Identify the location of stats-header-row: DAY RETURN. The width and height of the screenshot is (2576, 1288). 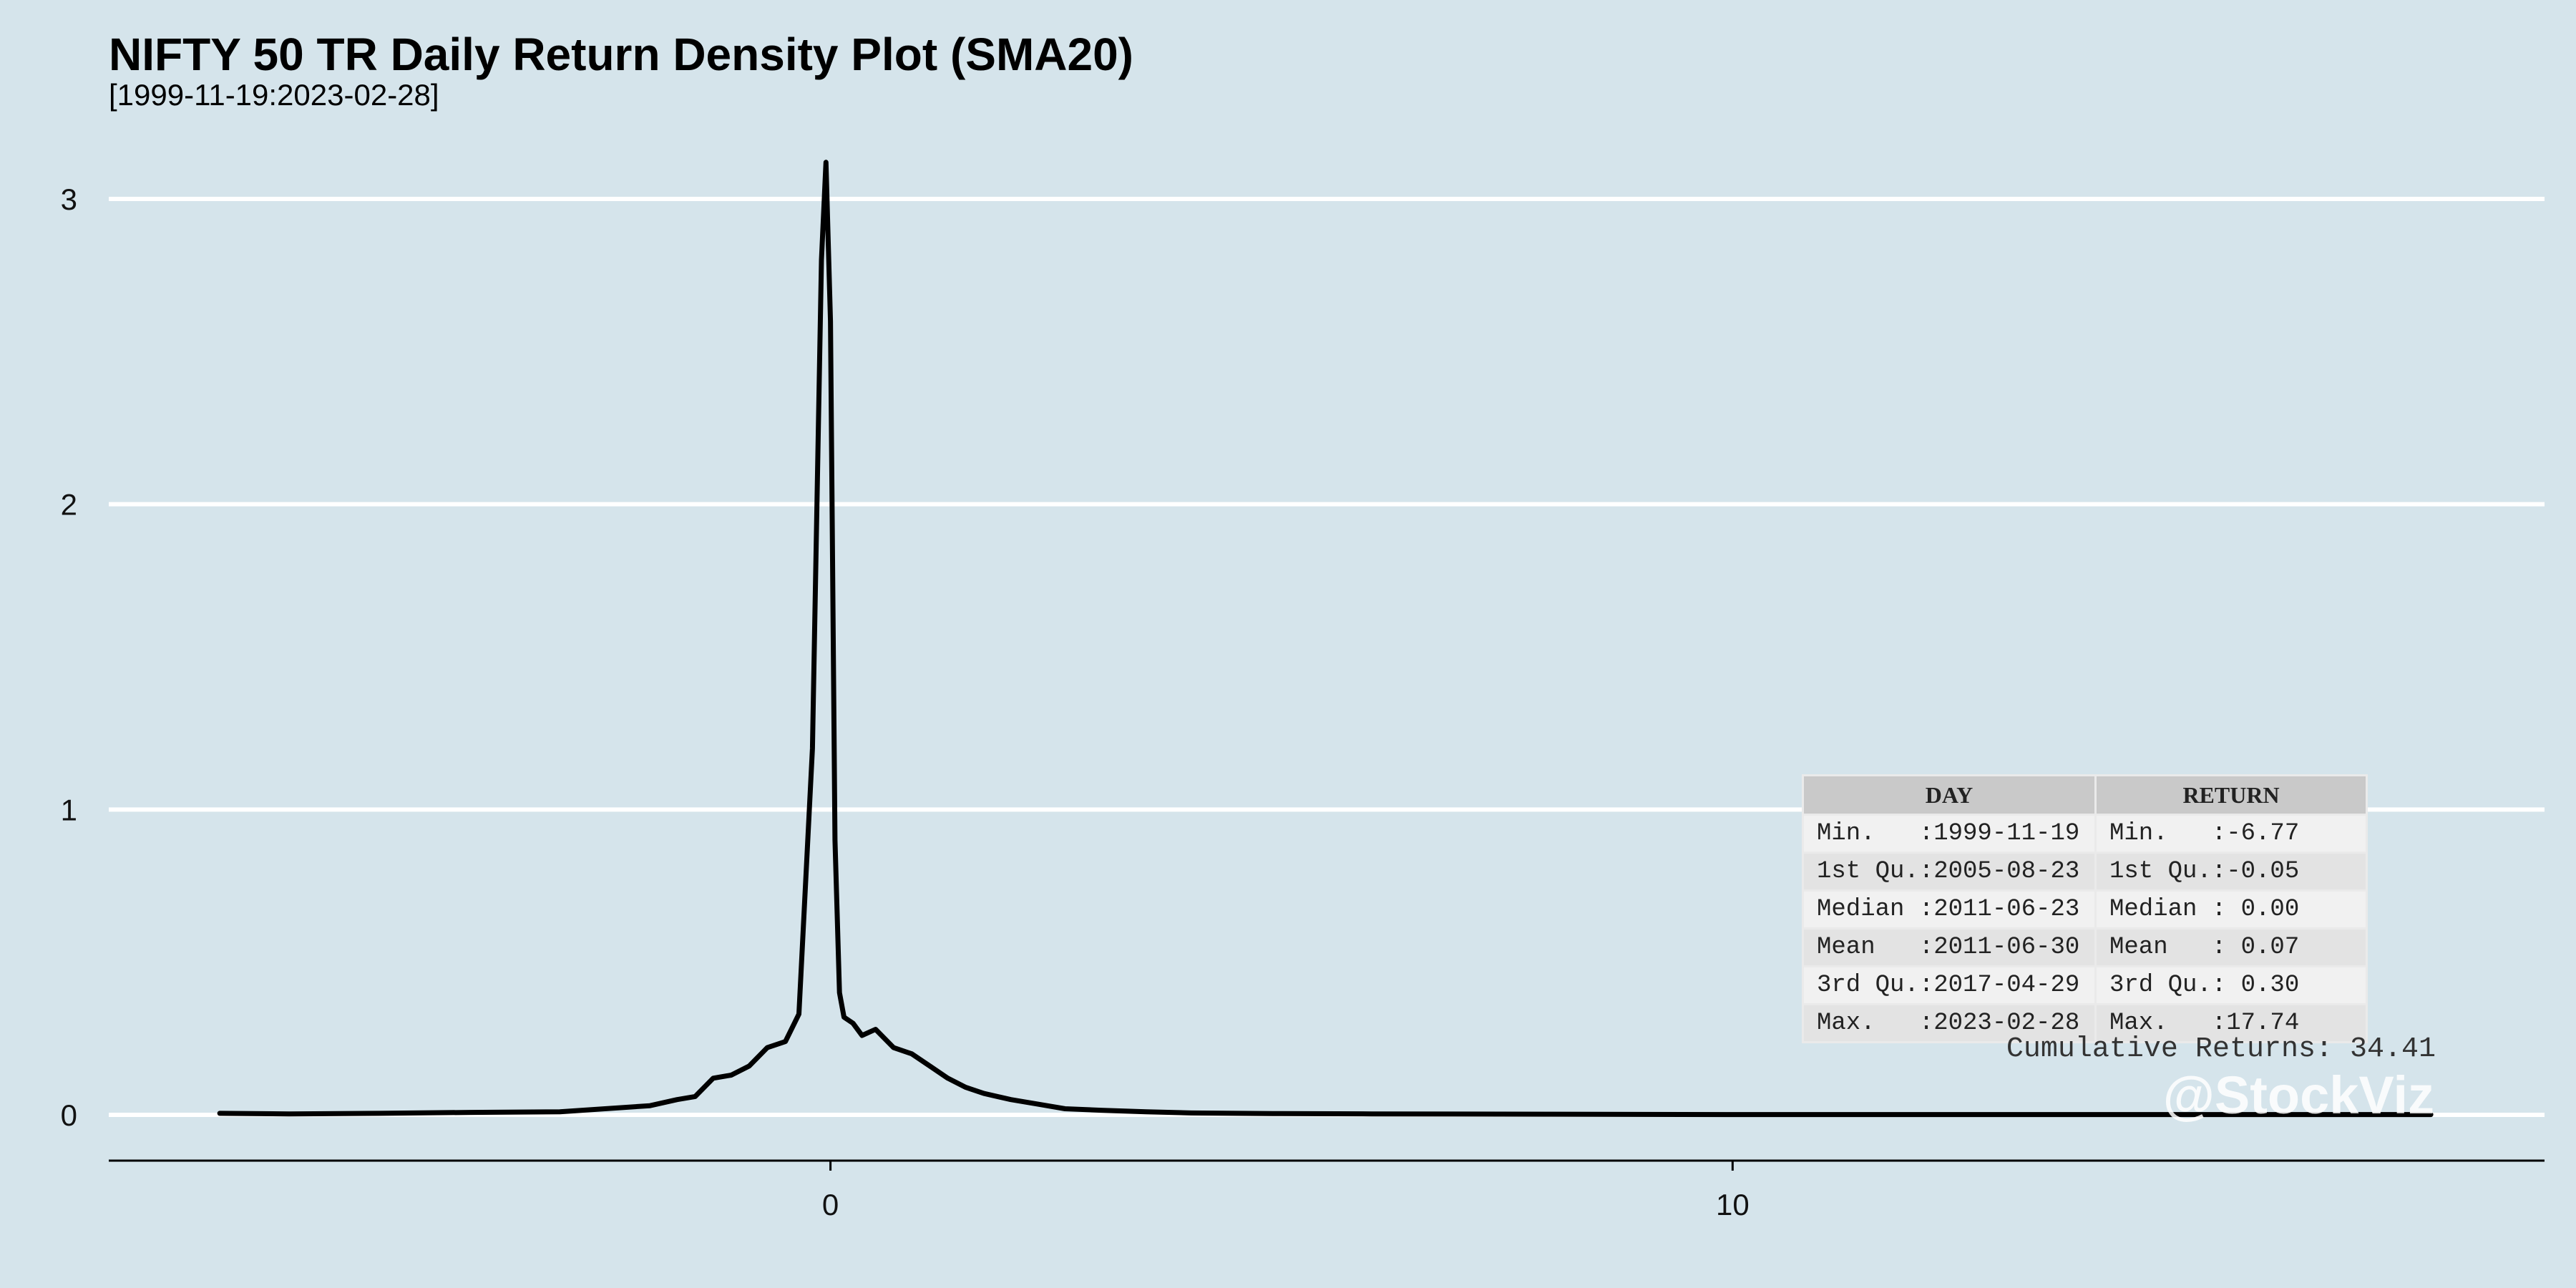
(2085, 795).